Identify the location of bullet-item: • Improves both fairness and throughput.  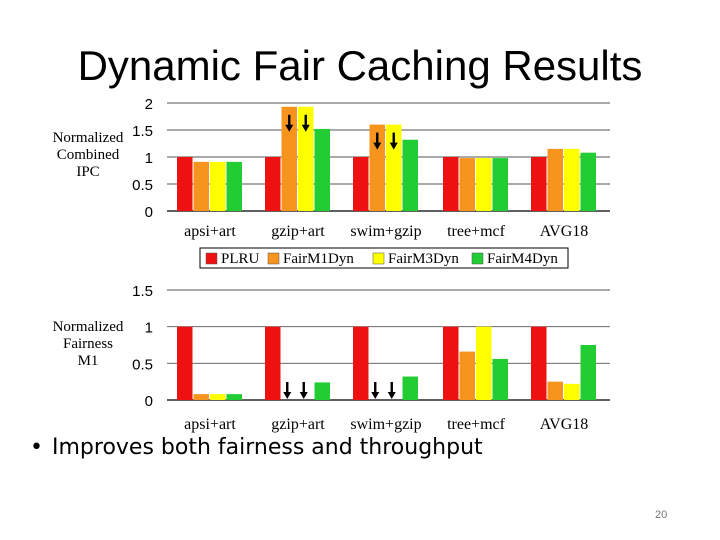
(256, 447).